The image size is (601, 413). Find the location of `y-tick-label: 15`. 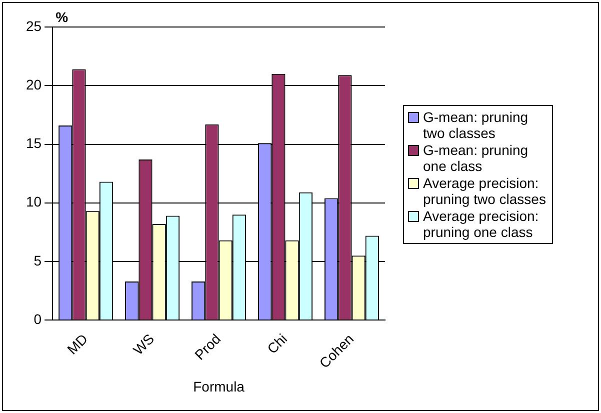

y-tick-label: 15 is located at coordinates (34, 143).